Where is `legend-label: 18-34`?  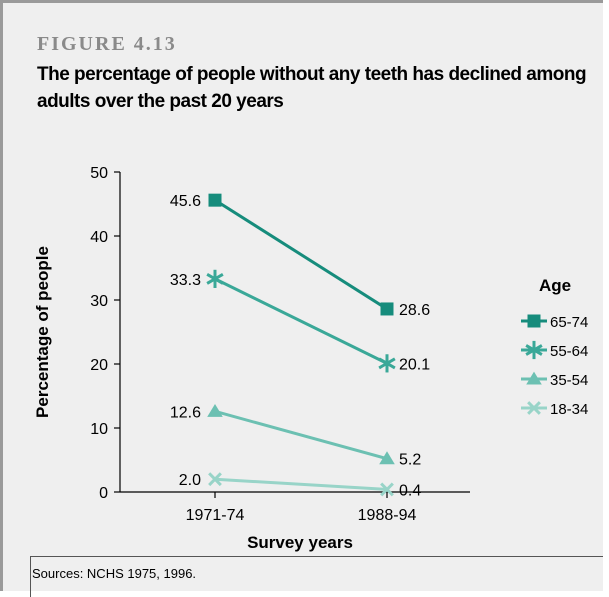
legend-label: 18-34 is located at coordinates (569, 409).